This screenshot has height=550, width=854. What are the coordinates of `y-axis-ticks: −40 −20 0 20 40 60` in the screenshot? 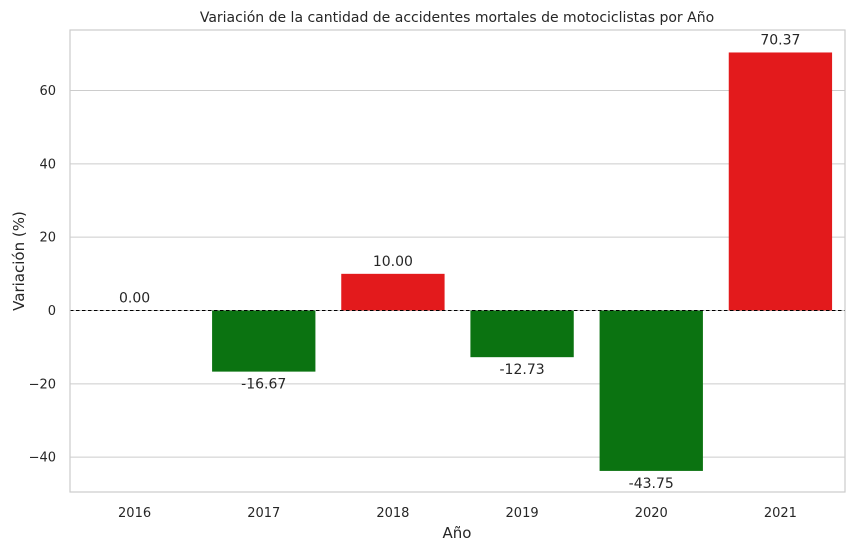 It's located at (42, 275).